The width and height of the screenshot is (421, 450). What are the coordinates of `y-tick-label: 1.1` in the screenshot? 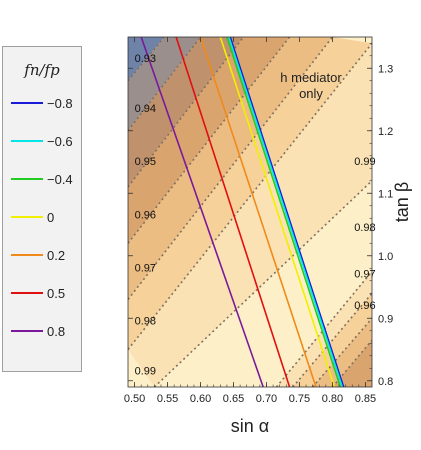 It's located at (385, 194).